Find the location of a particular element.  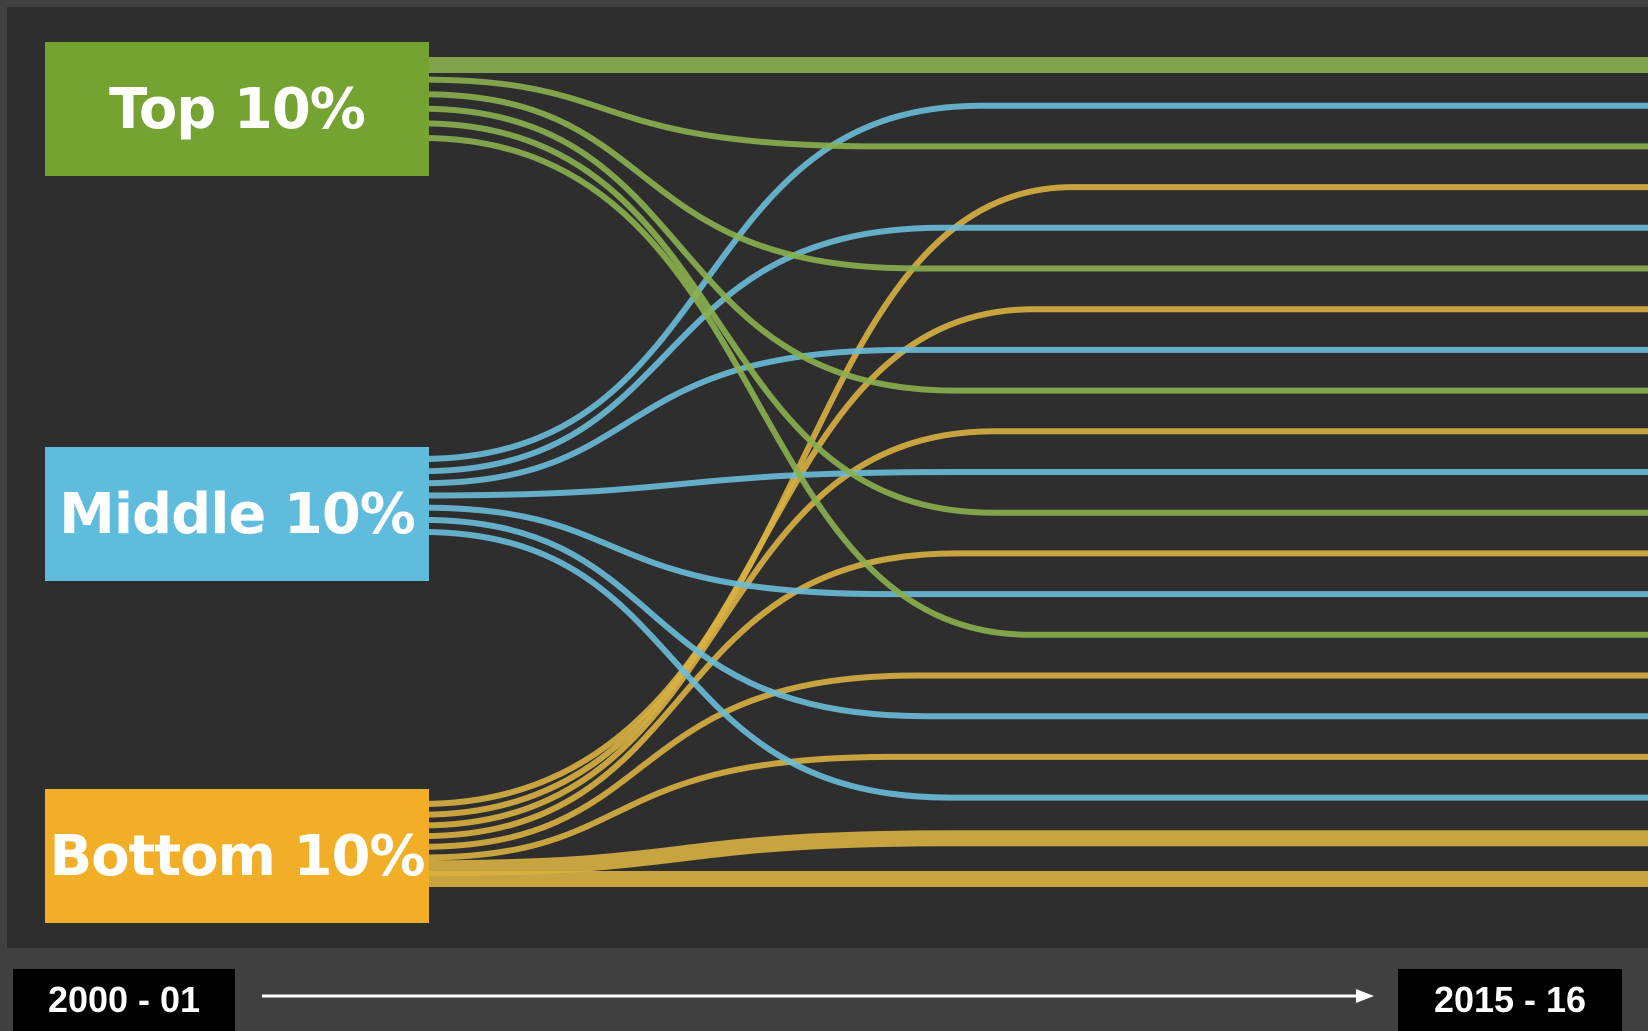

timeline-arrow is located at coordinates (818, 996).